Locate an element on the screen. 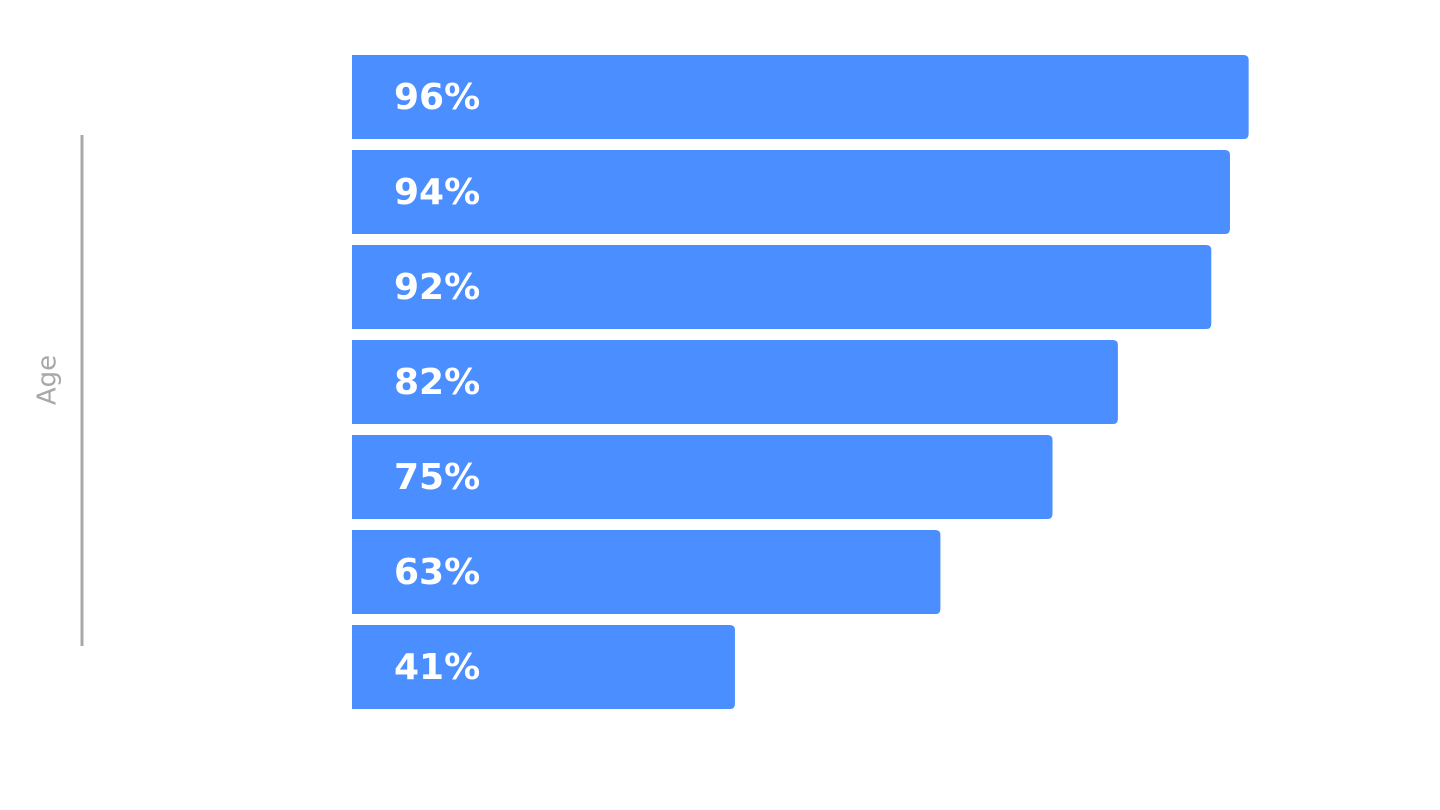  value-label: 94% is located at coordinates (437, 192).